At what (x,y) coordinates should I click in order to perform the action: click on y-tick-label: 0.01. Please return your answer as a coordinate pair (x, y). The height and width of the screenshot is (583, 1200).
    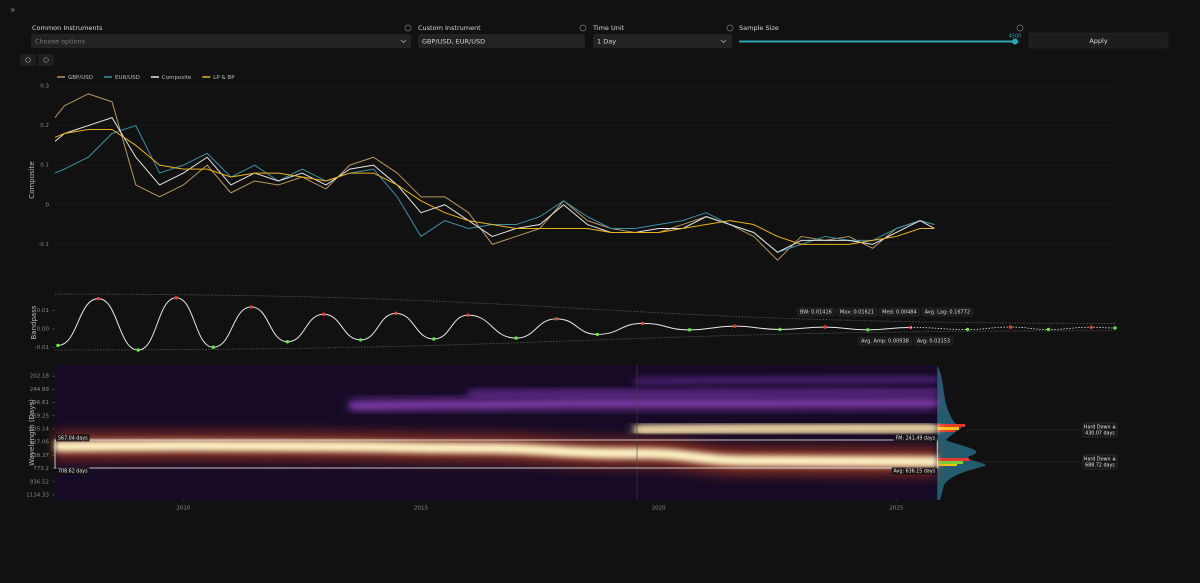
    Looking at the image, I should click on (43, 311).